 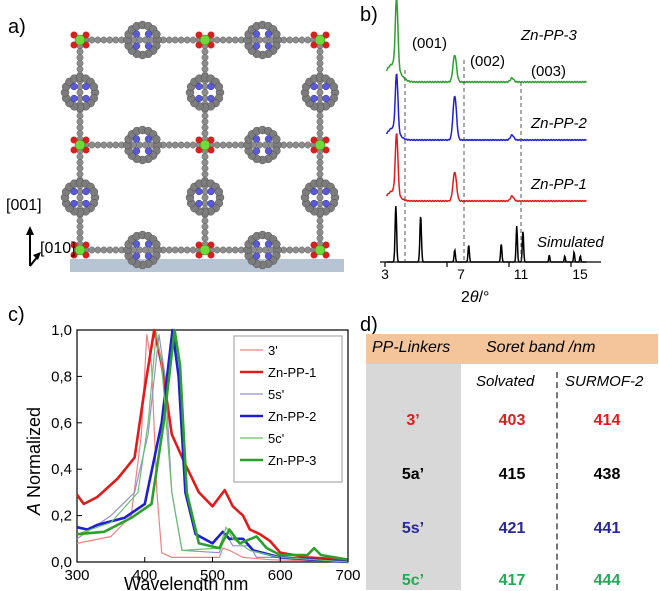 What do you see at coordinates (61, 516) in the screenshot?
I see `y-tick-label: 0,2` at bounding box center [61, 516].